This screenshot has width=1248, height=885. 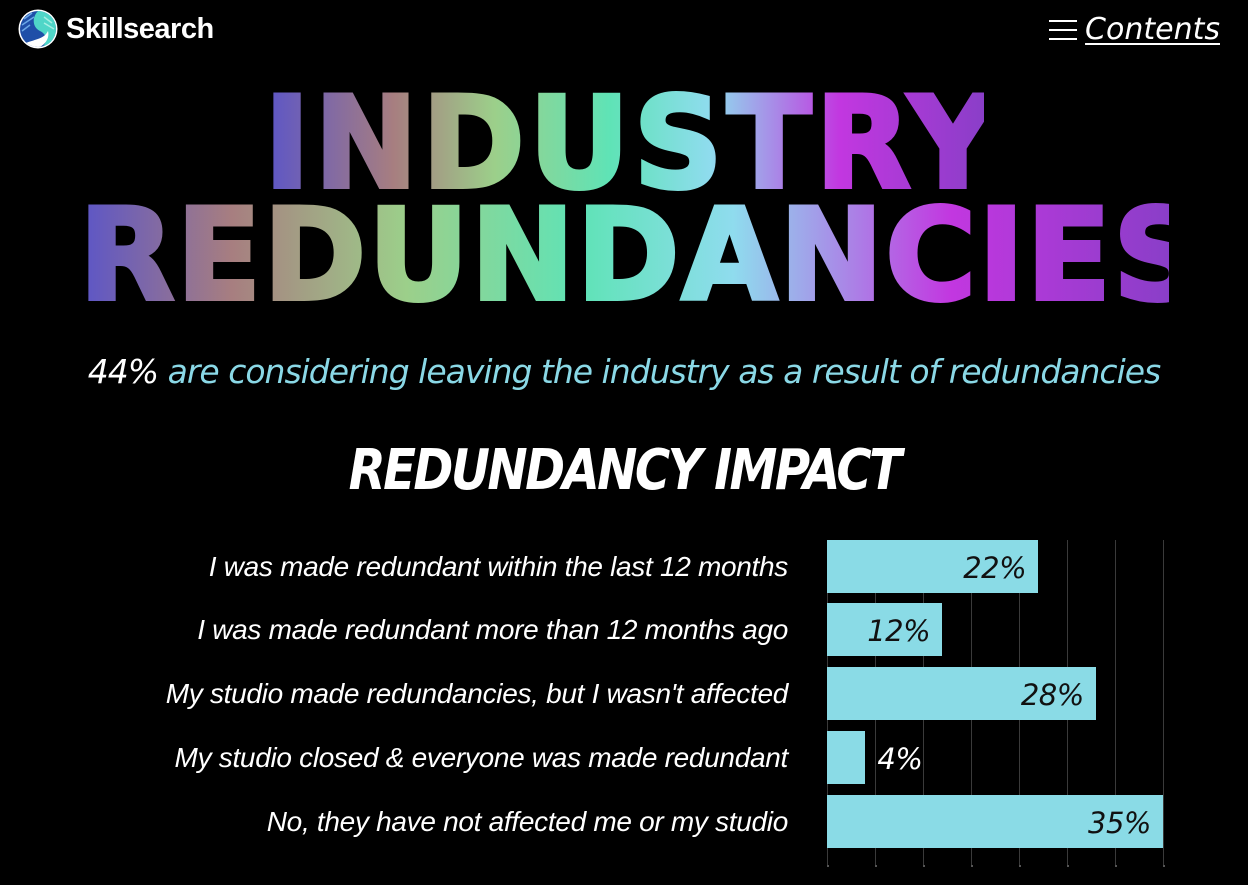 What do you see at coordinates (625, 470) in the screenshot?
I see `chart-title: REDUNDANCY IMPACT` at bounding box center [625, 470].